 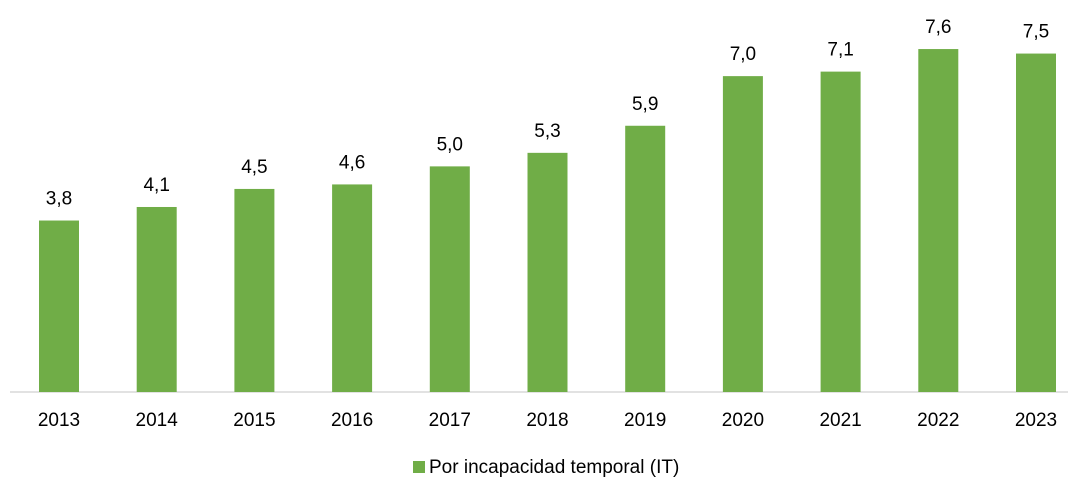 I want to click on data-label: 4,1, so click(x=156, y=185).